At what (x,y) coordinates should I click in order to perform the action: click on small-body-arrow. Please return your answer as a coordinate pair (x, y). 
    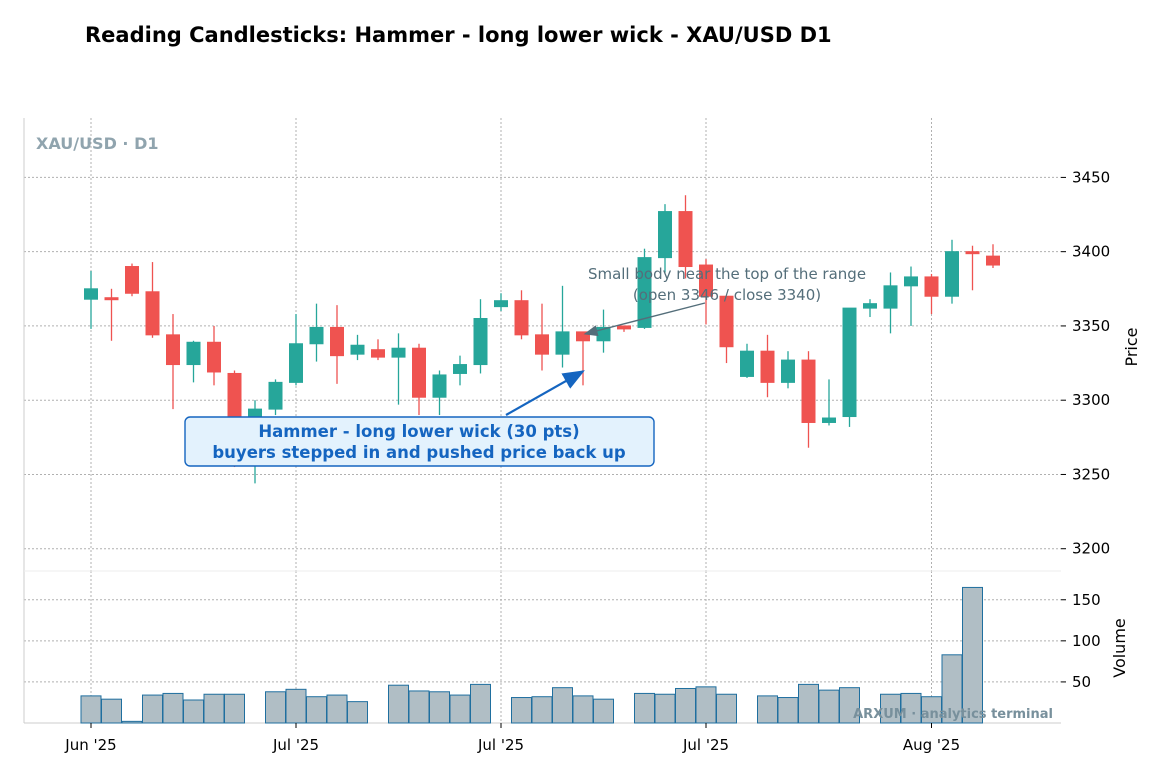
    Looking at the image, I should click on (644, 319).